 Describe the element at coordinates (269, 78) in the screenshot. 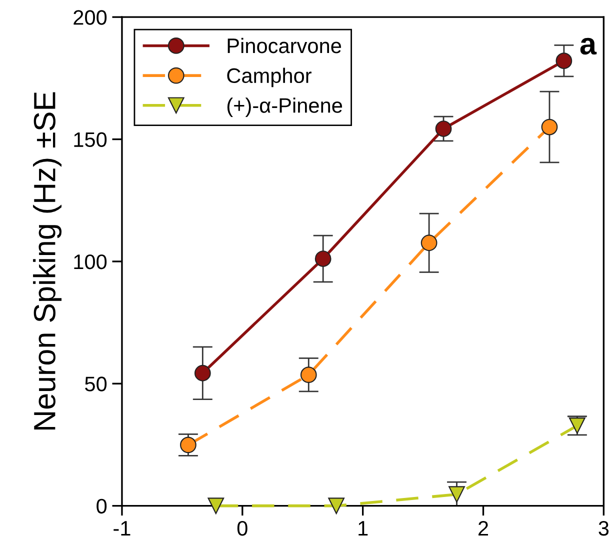

I see `legend-label: Camphor` at that location.